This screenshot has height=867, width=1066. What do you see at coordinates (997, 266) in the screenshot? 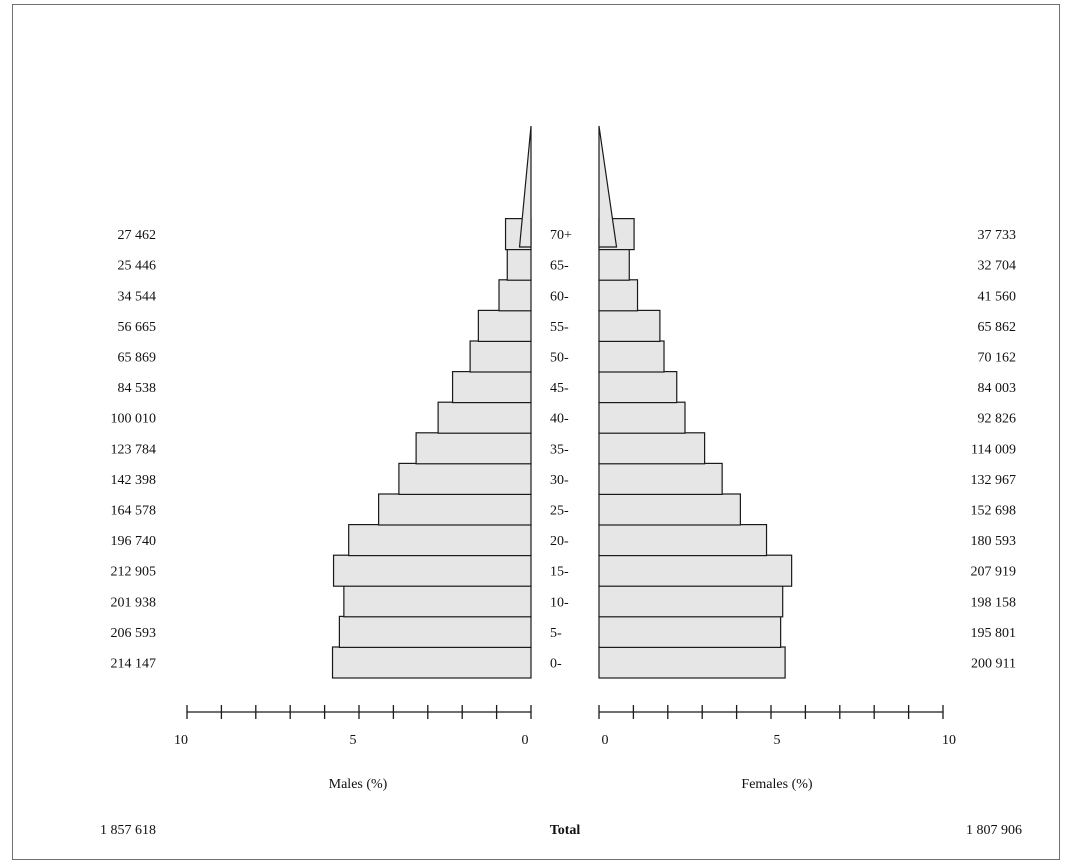
I see `female-count-65-: 32 704` at bounding box center [997, 266].